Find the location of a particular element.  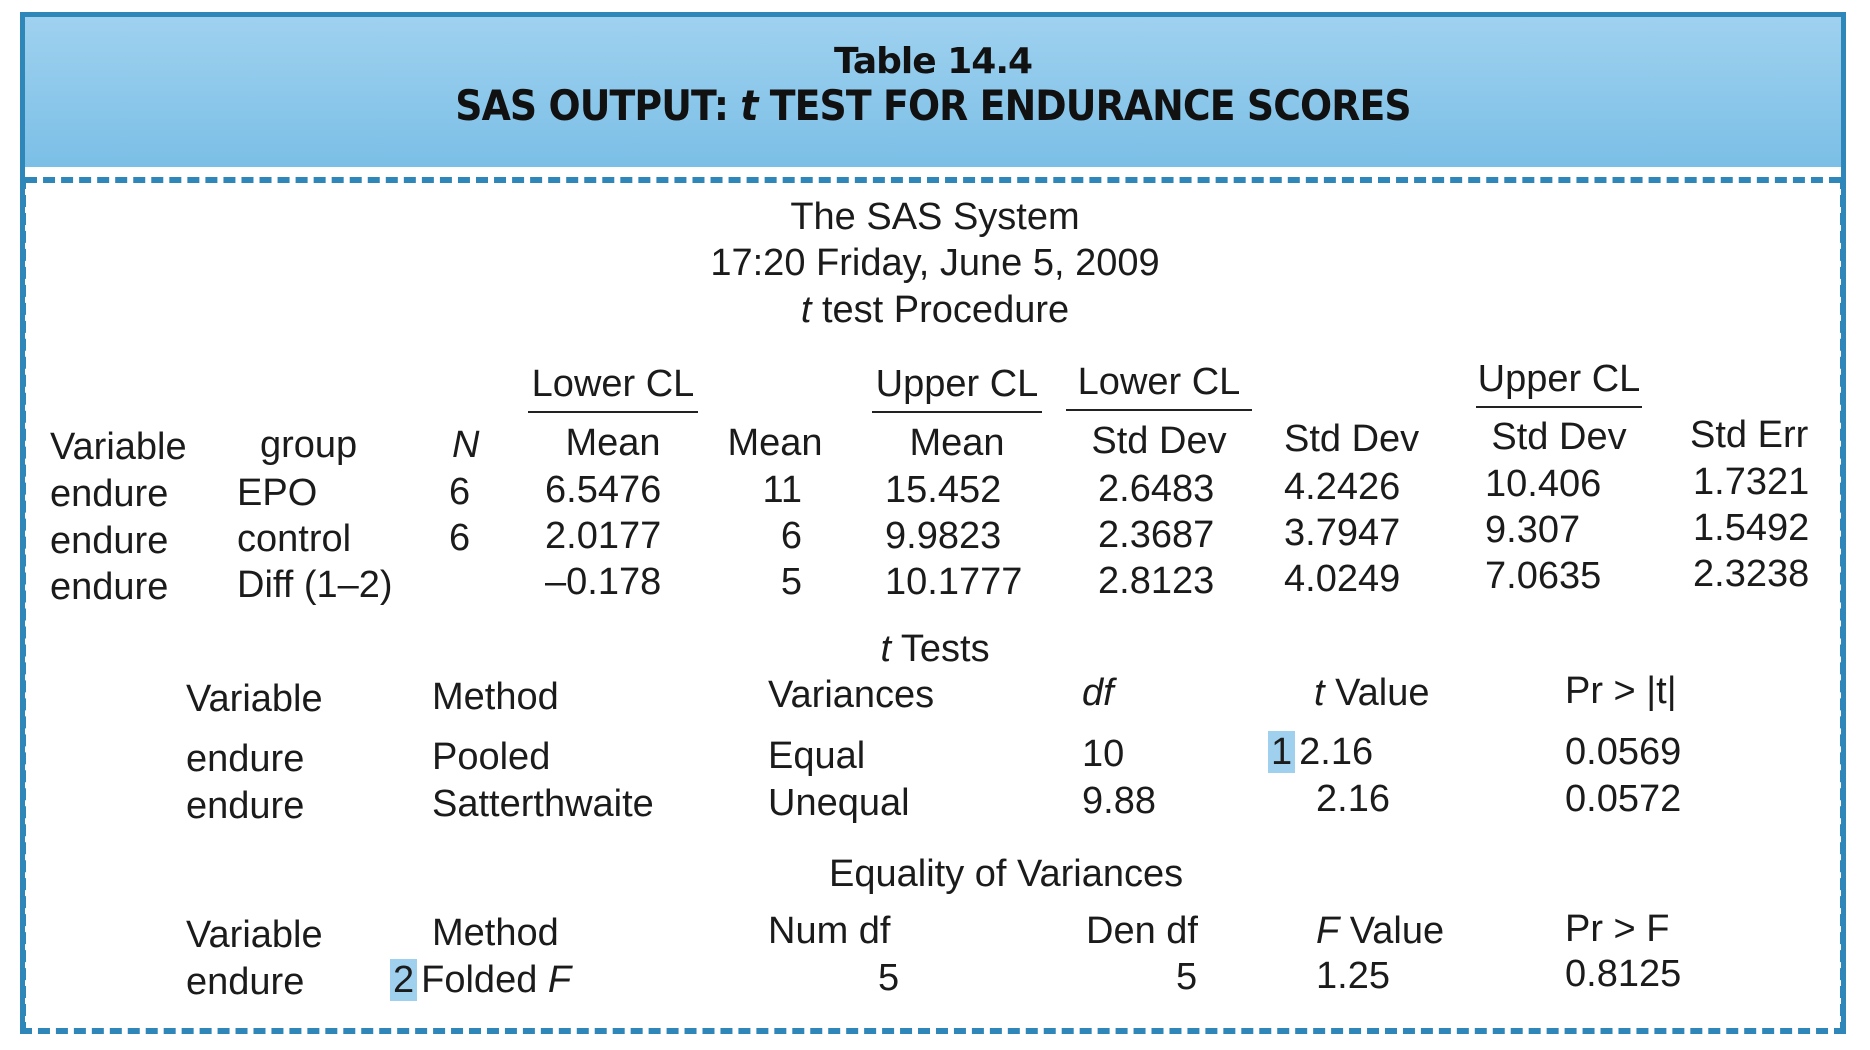

ttests-header-variances: Variances is located at coordinates (851, 695).